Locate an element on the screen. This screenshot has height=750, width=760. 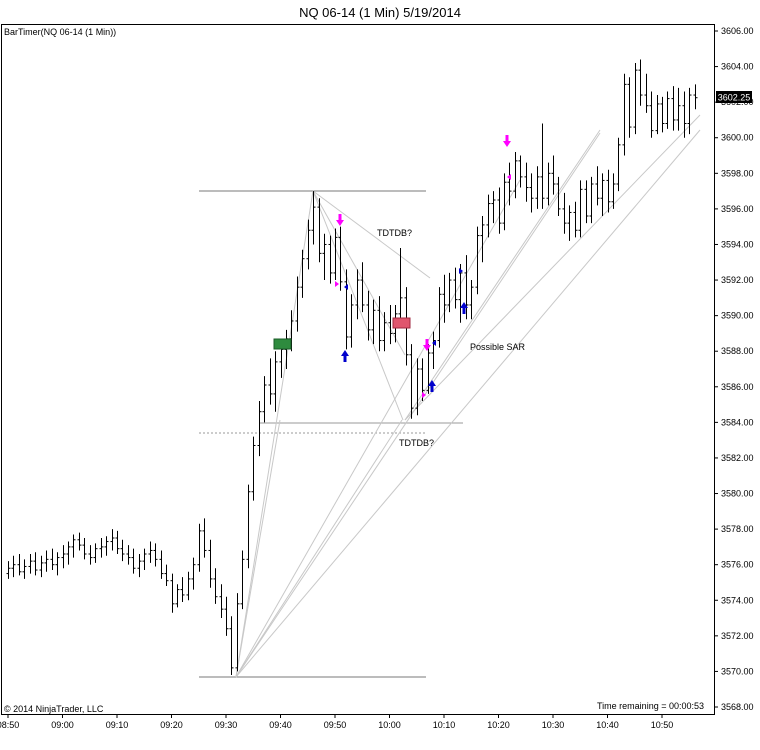
y-tick-label: 3572.00 is located at coordinates (737, 636).